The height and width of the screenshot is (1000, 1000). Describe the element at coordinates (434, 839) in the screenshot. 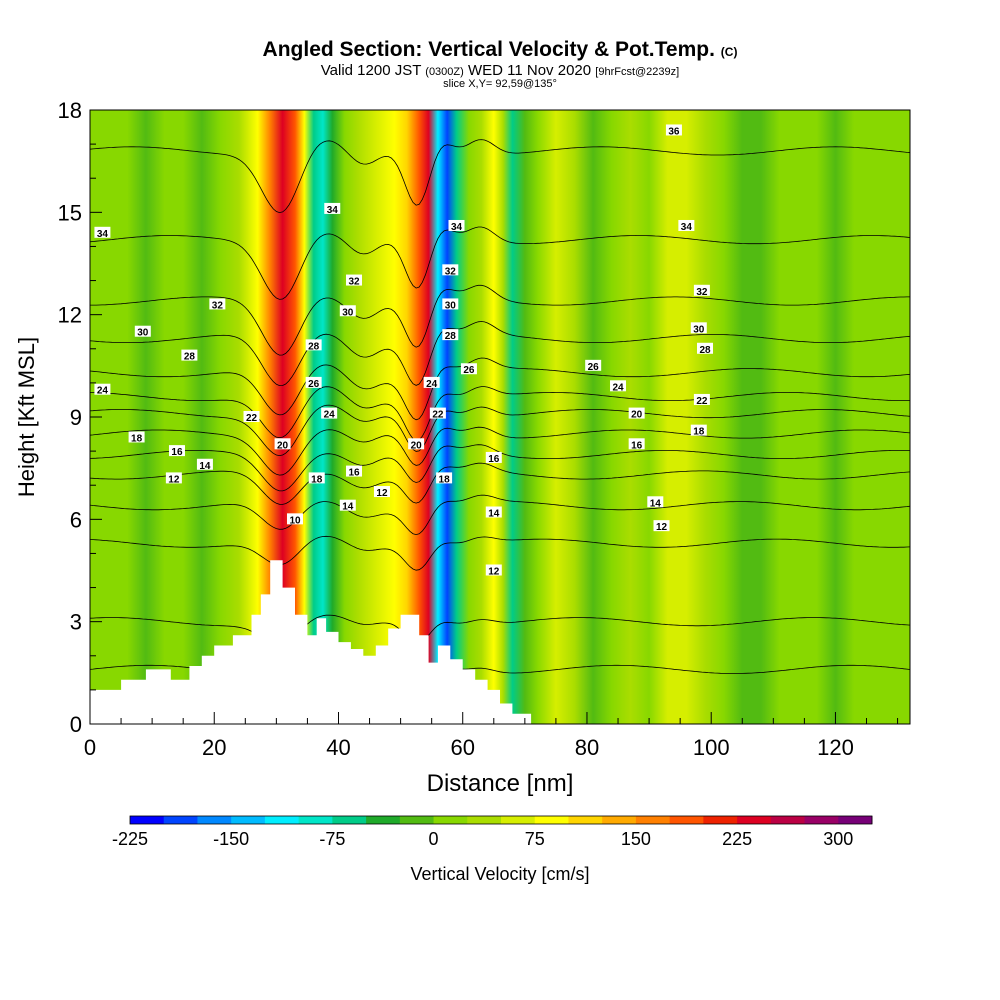

I see `colorbar-tick-label: 0` at that location.